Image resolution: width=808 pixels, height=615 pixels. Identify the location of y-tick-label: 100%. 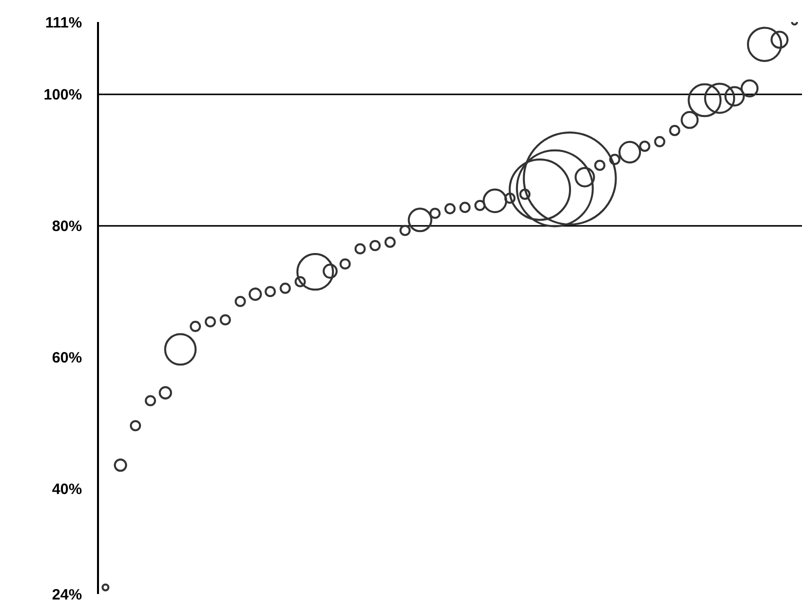
(63, 95).